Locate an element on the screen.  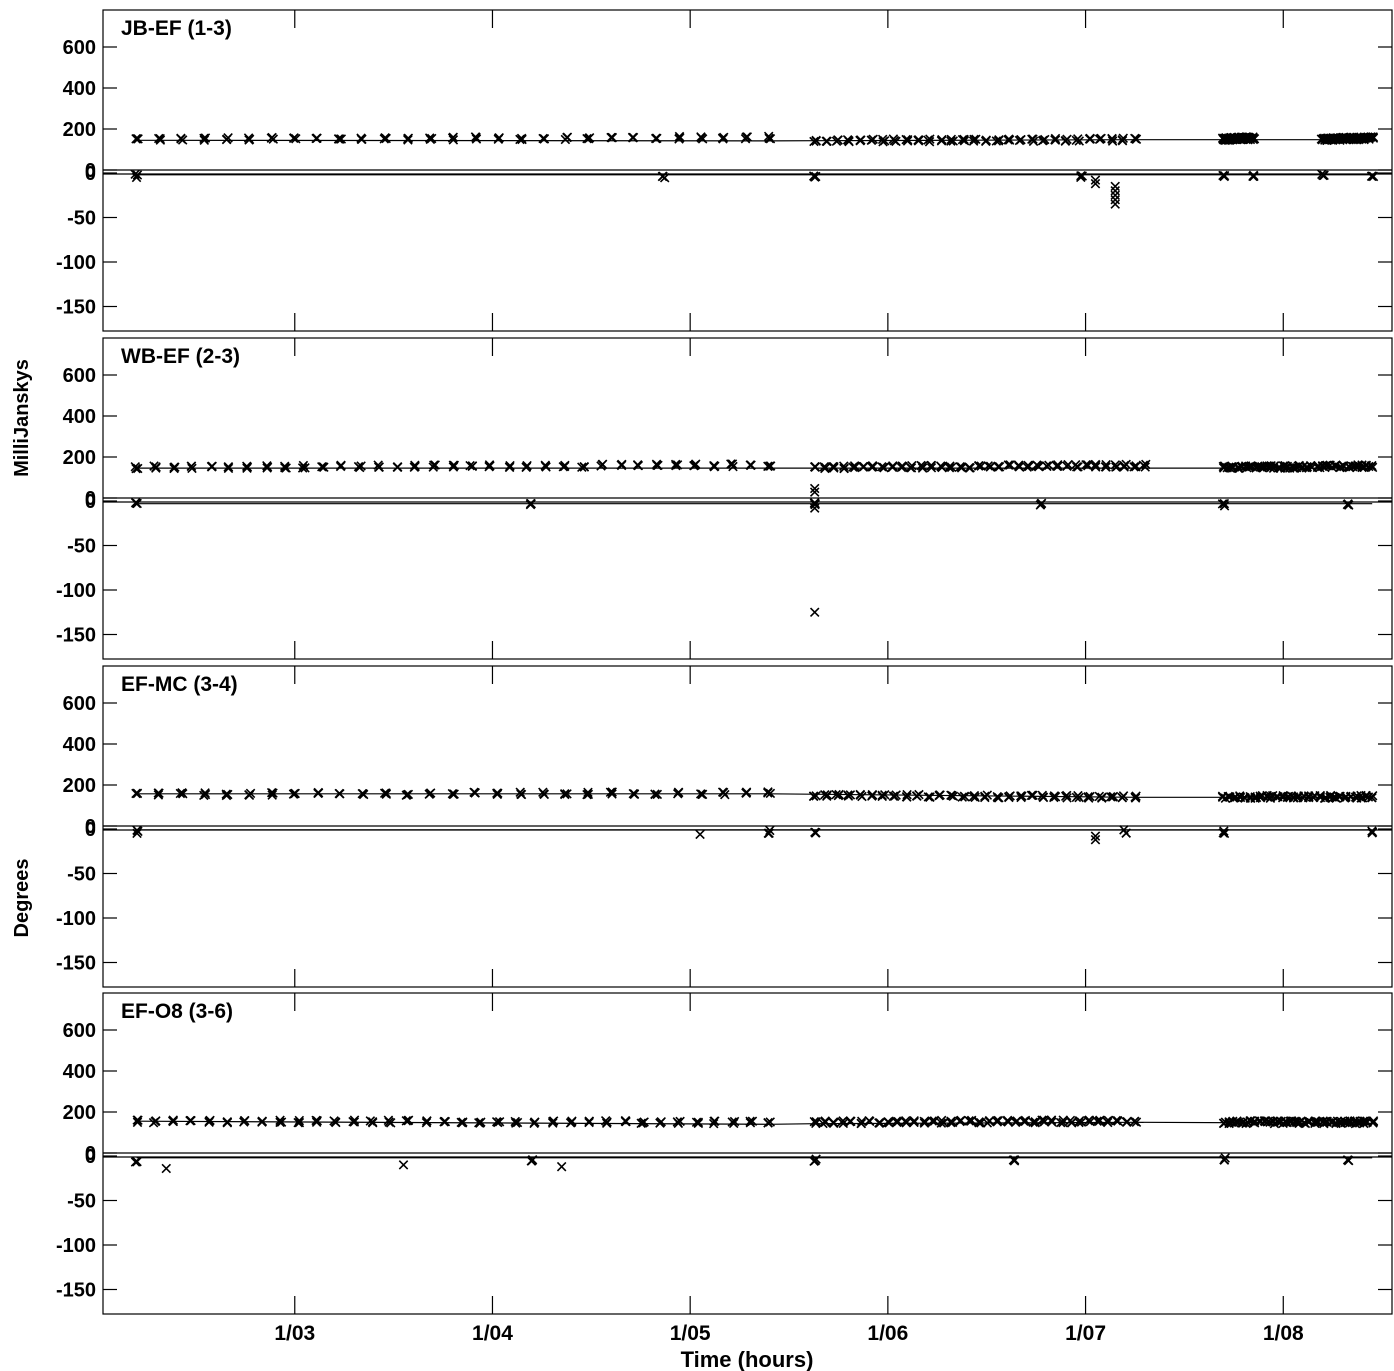
y-tick-label: -50 is located at coordinates (81, 547).